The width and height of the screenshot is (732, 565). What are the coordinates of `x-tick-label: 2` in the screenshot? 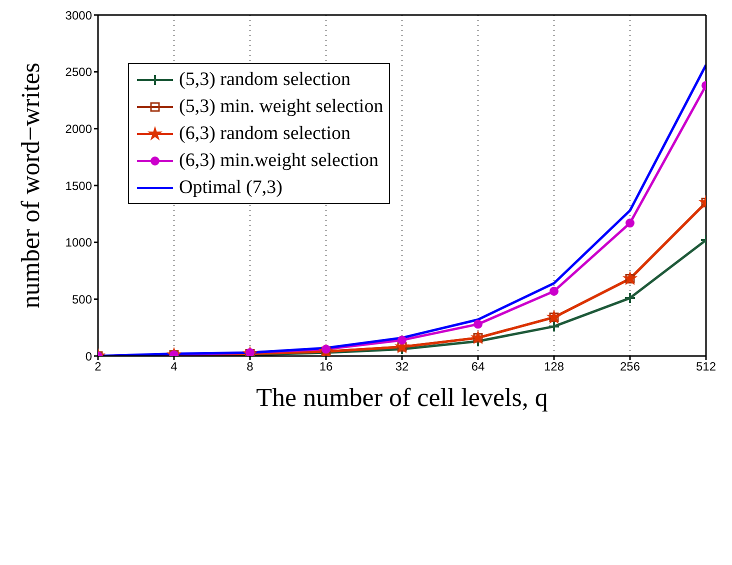 It's located at (98, 367).